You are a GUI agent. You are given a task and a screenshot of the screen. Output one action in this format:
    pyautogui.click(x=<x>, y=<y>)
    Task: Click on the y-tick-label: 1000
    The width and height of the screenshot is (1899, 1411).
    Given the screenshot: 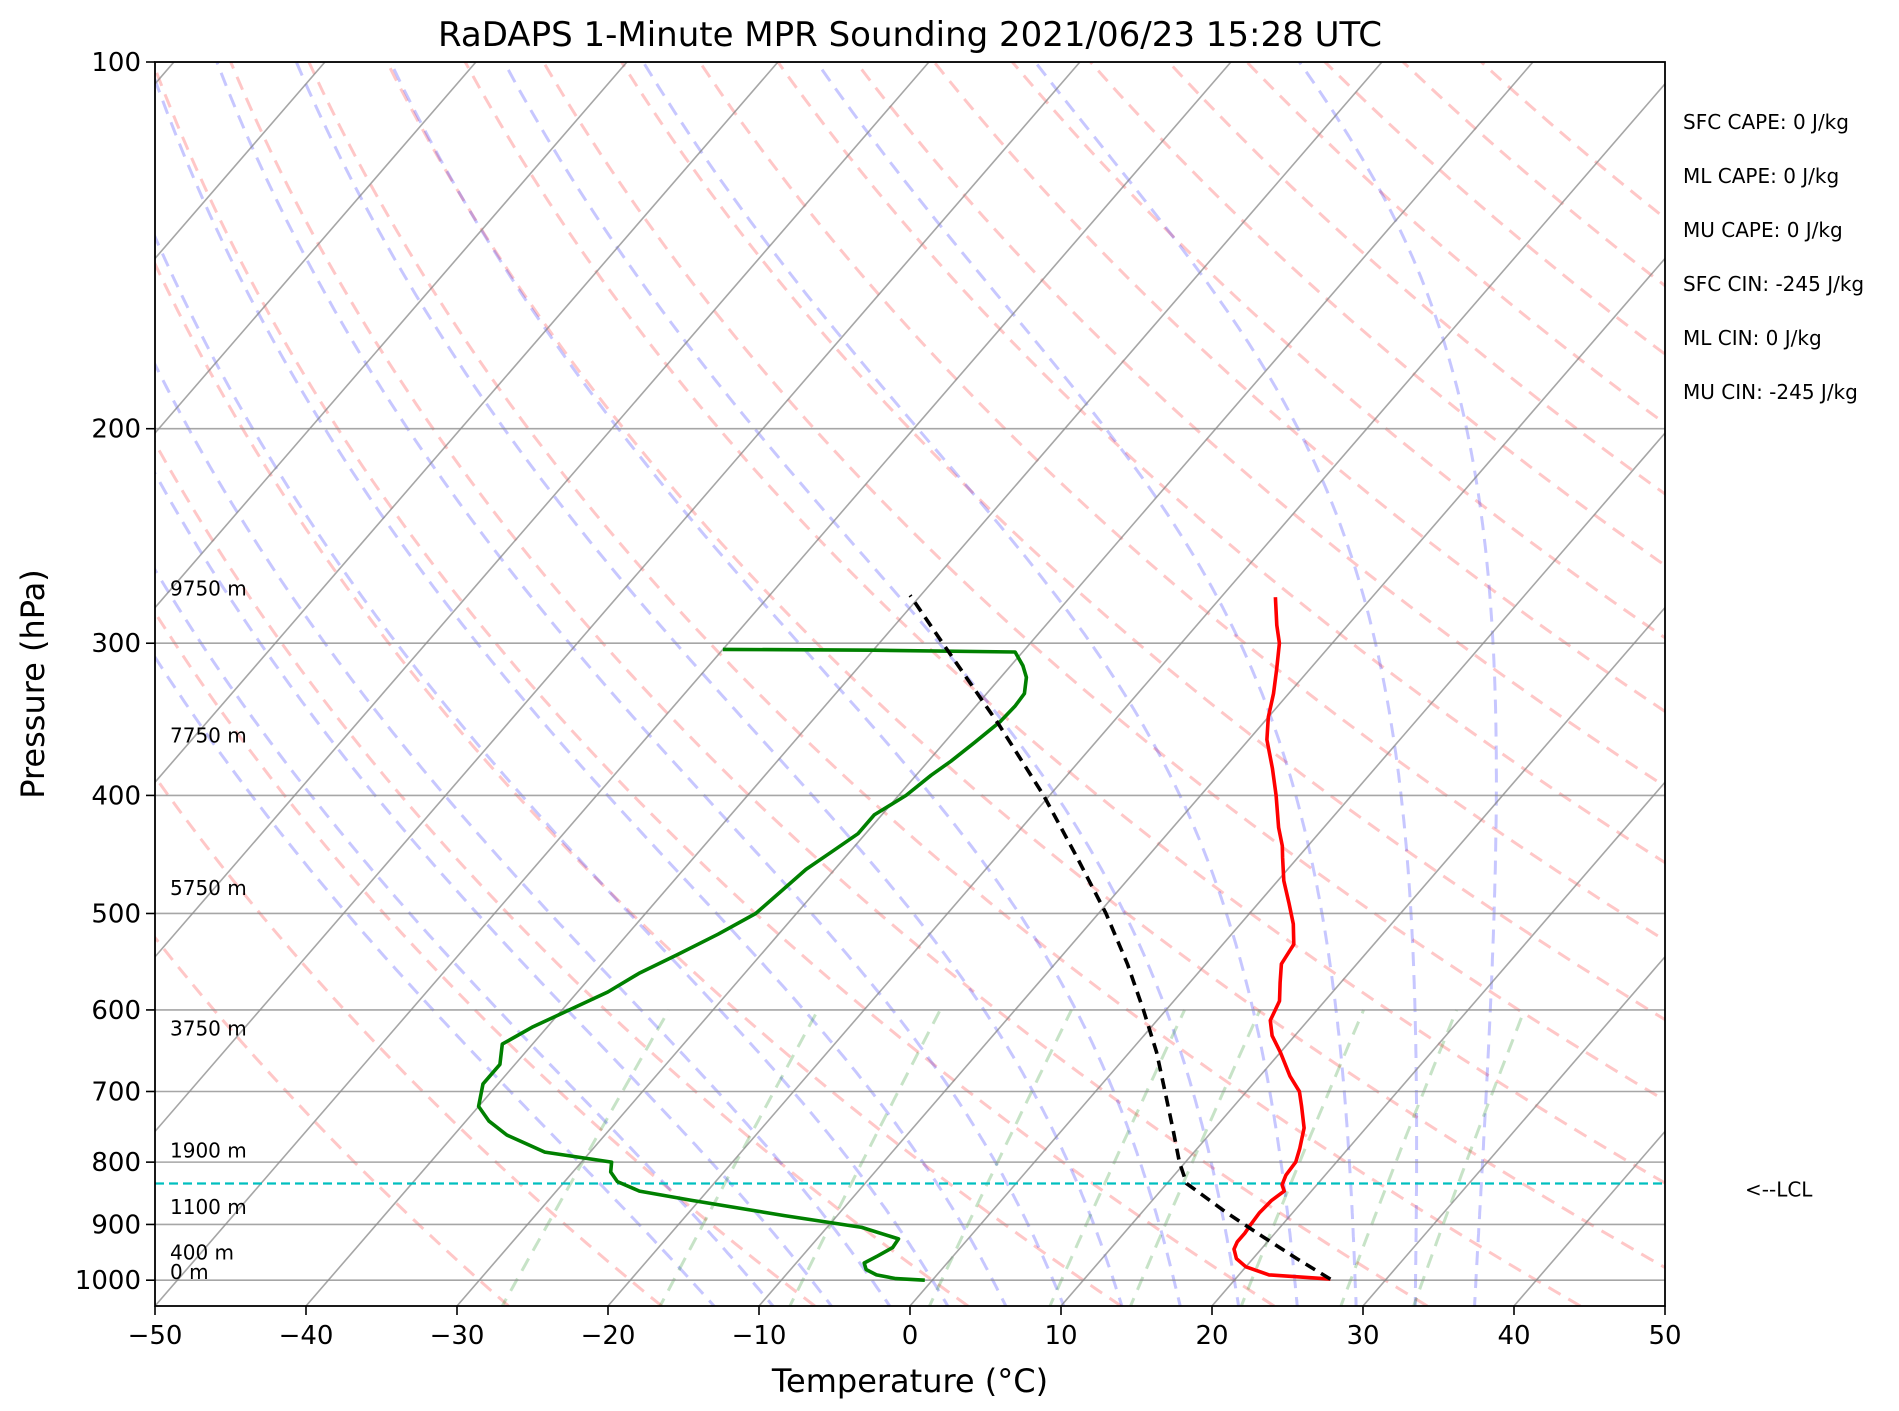 What is the action you would take?
    pyautogui.click(x=108, y=1281)
    